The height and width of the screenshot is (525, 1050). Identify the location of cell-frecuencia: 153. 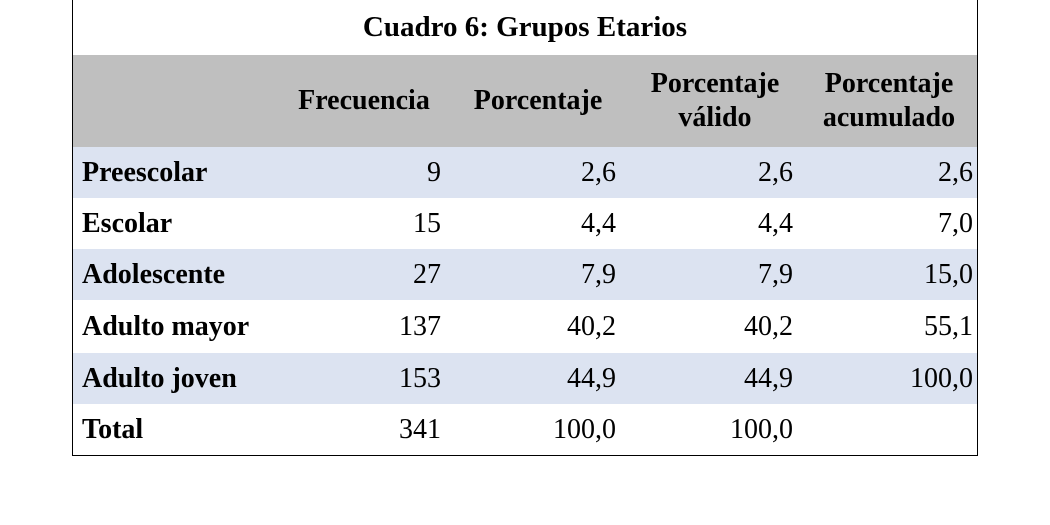
(420, 378).